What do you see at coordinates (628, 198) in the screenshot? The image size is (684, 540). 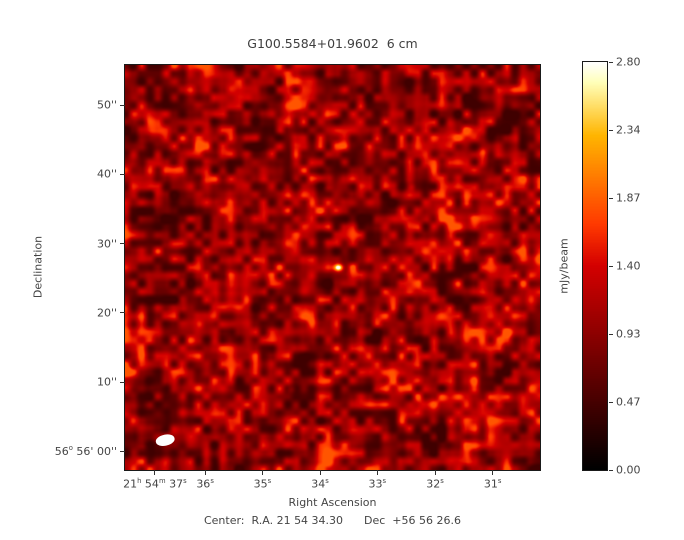 I see `colorbar-tick-label: 1.87` at bounding box center [628, 198].